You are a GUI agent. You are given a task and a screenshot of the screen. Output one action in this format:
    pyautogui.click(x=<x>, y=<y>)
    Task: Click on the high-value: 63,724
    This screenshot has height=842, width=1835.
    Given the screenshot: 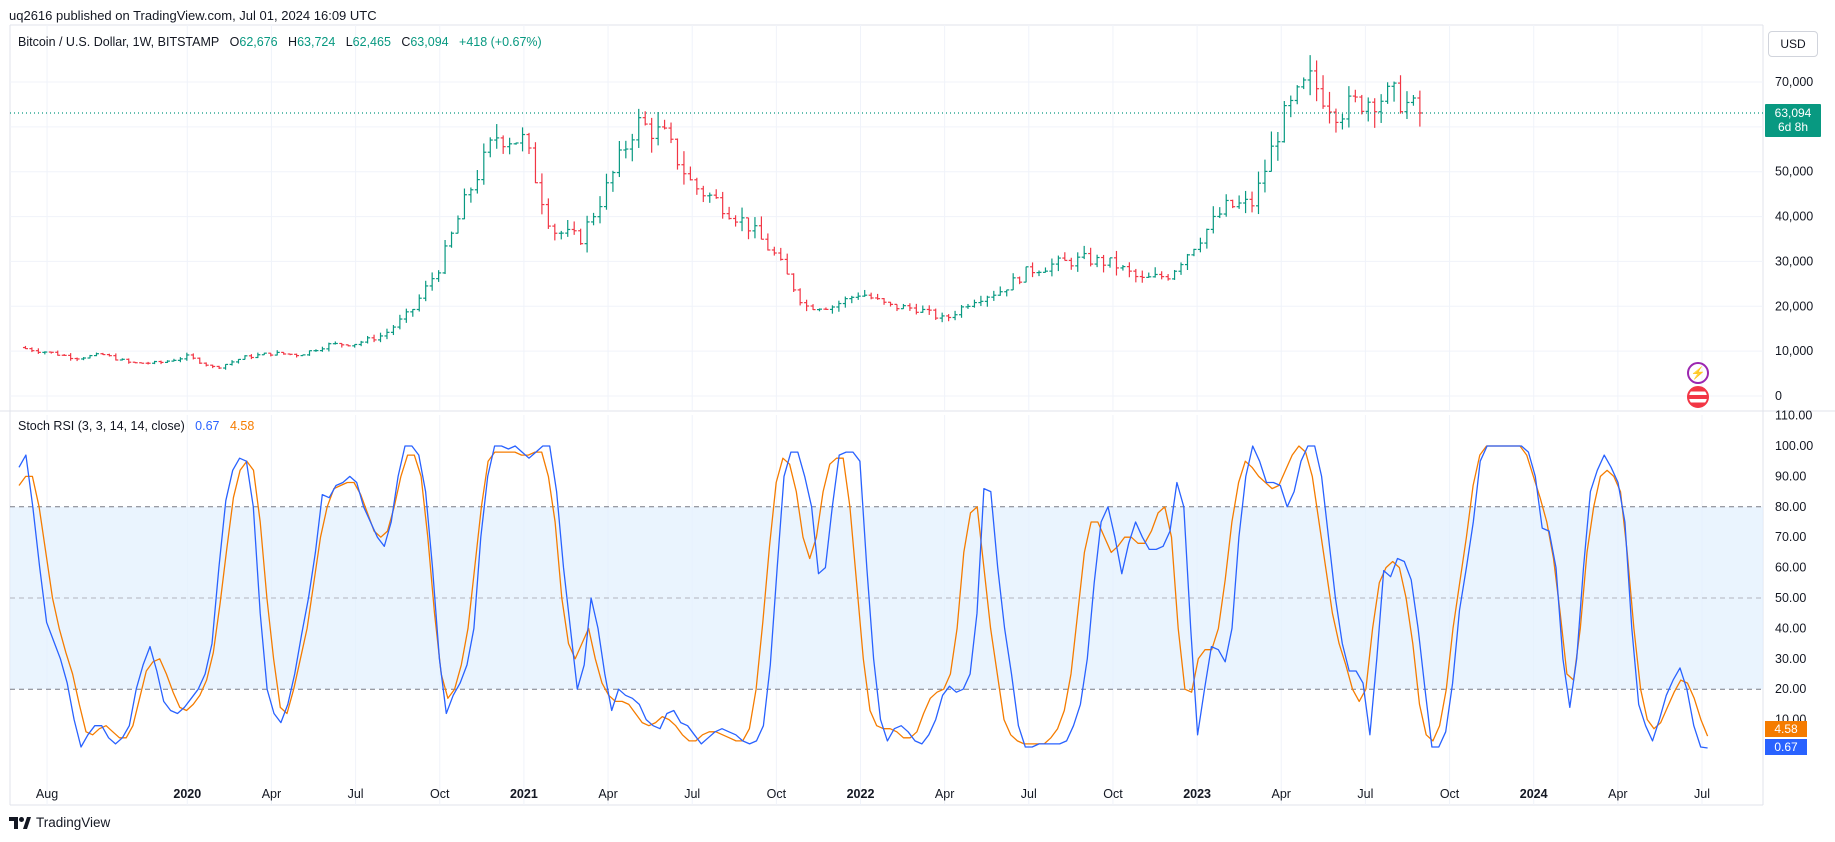 What is the action you would take?
    pyautogui.click(x=316, y=42)
    